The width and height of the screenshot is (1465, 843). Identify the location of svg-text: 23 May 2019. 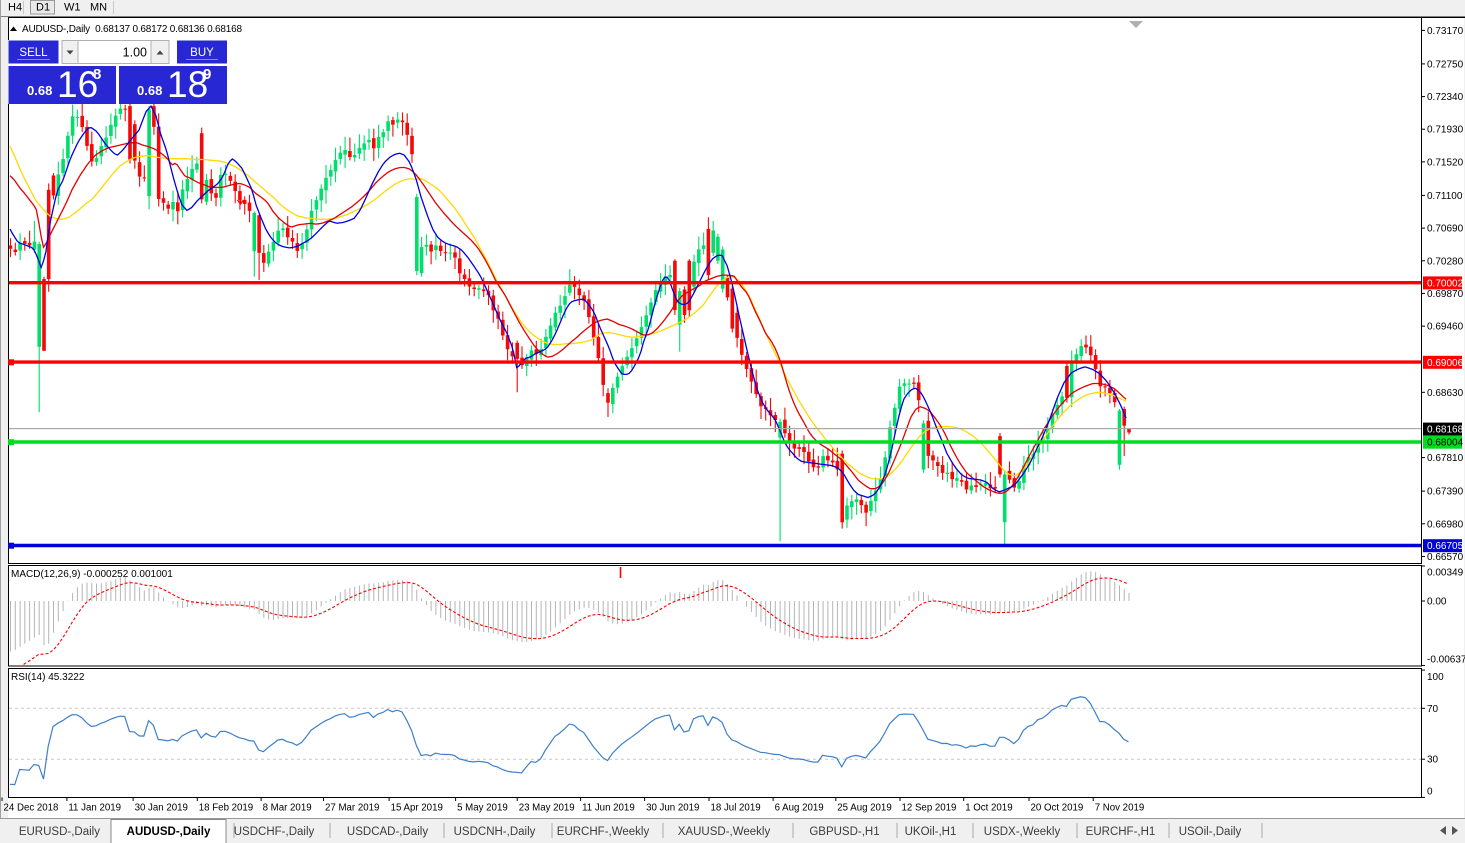
(547, 808).